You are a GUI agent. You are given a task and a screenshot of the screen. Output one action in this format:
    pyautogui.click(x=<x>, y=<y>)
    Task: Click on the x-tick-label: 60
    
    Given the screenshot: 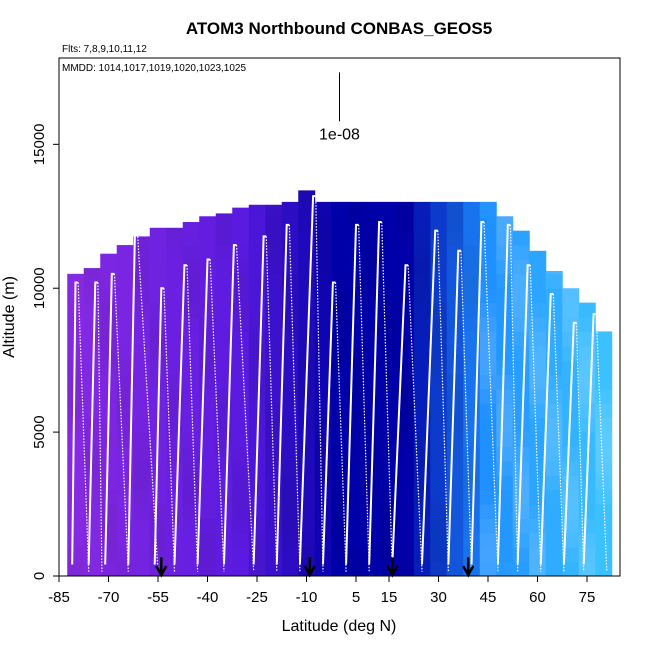 What is the action you would take?
    pyautogui.click(x=537, y=597)
    